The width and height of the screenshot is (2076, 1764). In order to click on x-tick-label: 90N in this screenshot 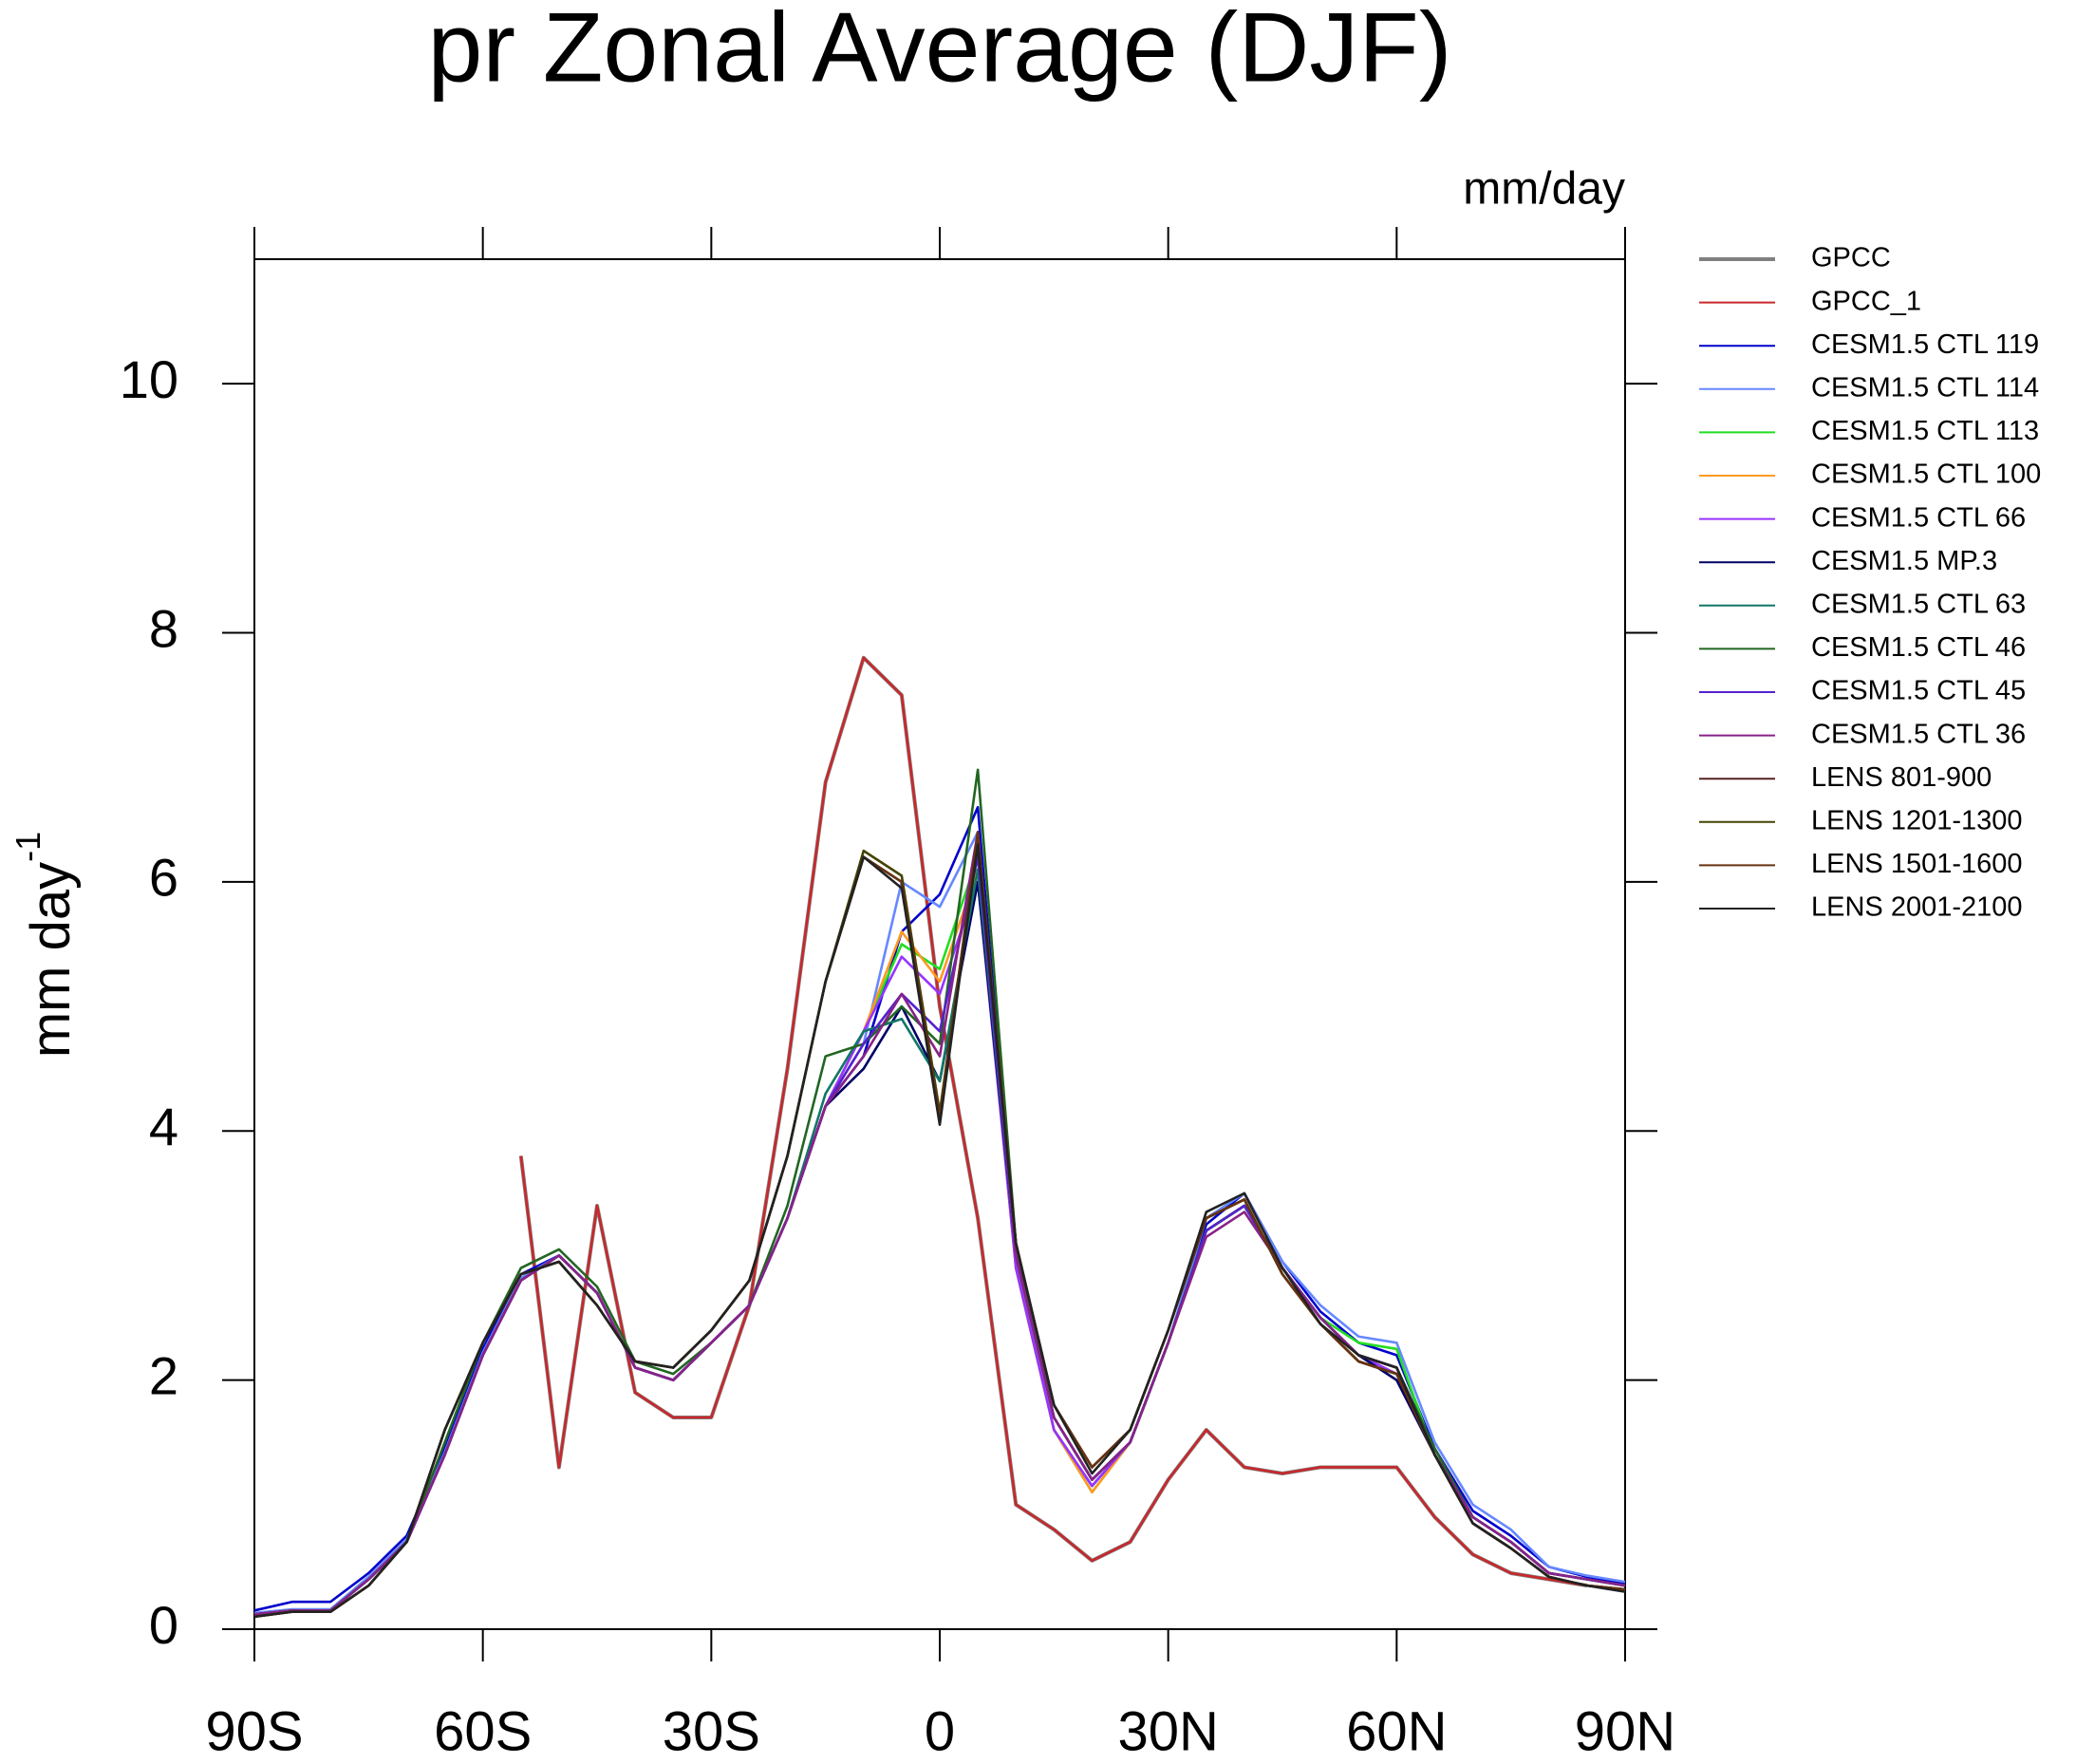, I will do `click(1625, 1731)`.